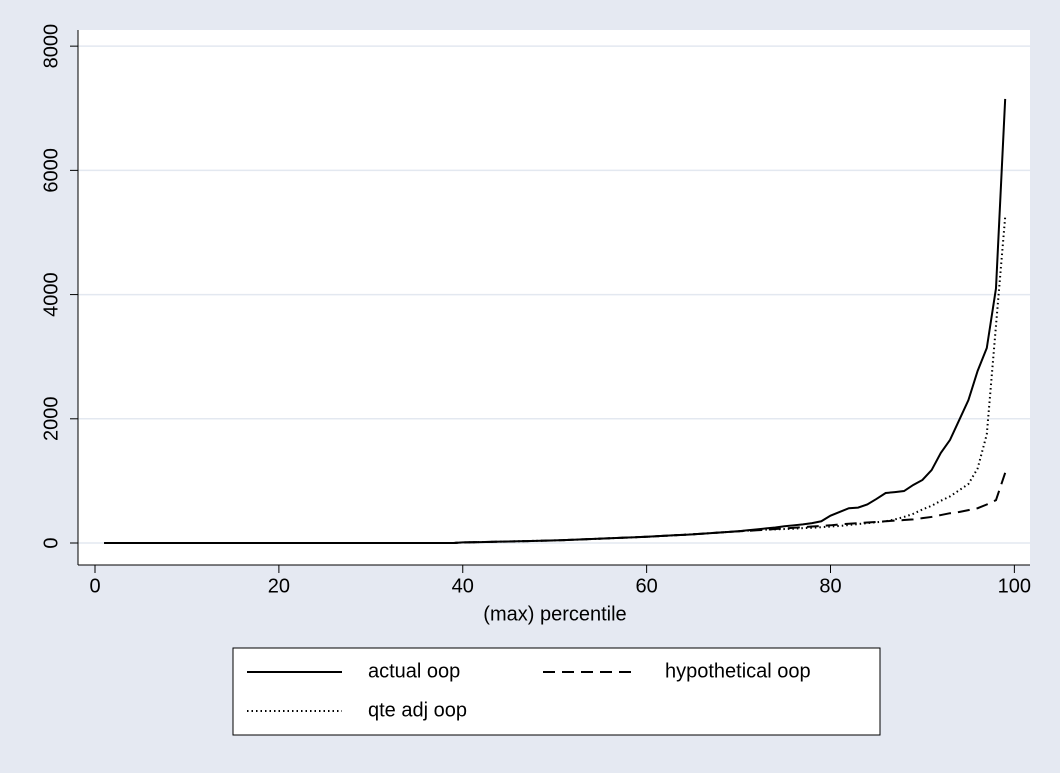 The width and height of the screenshot is (1060, 773). Describe the element at coordinates (414, 671) in the screenshot. I see `legend-label: actual oop` at that location.